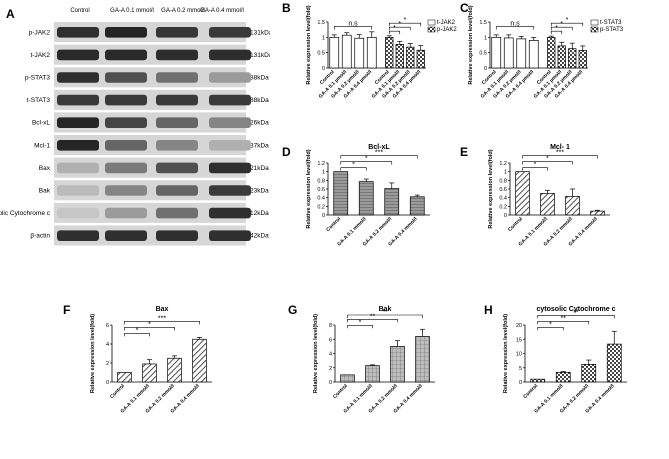 The height and width of the screenshot is (459, 669). Describe the element at coordinates (611, 23) in the screenshot. I see `legend-label: t-STAT3` at that location.